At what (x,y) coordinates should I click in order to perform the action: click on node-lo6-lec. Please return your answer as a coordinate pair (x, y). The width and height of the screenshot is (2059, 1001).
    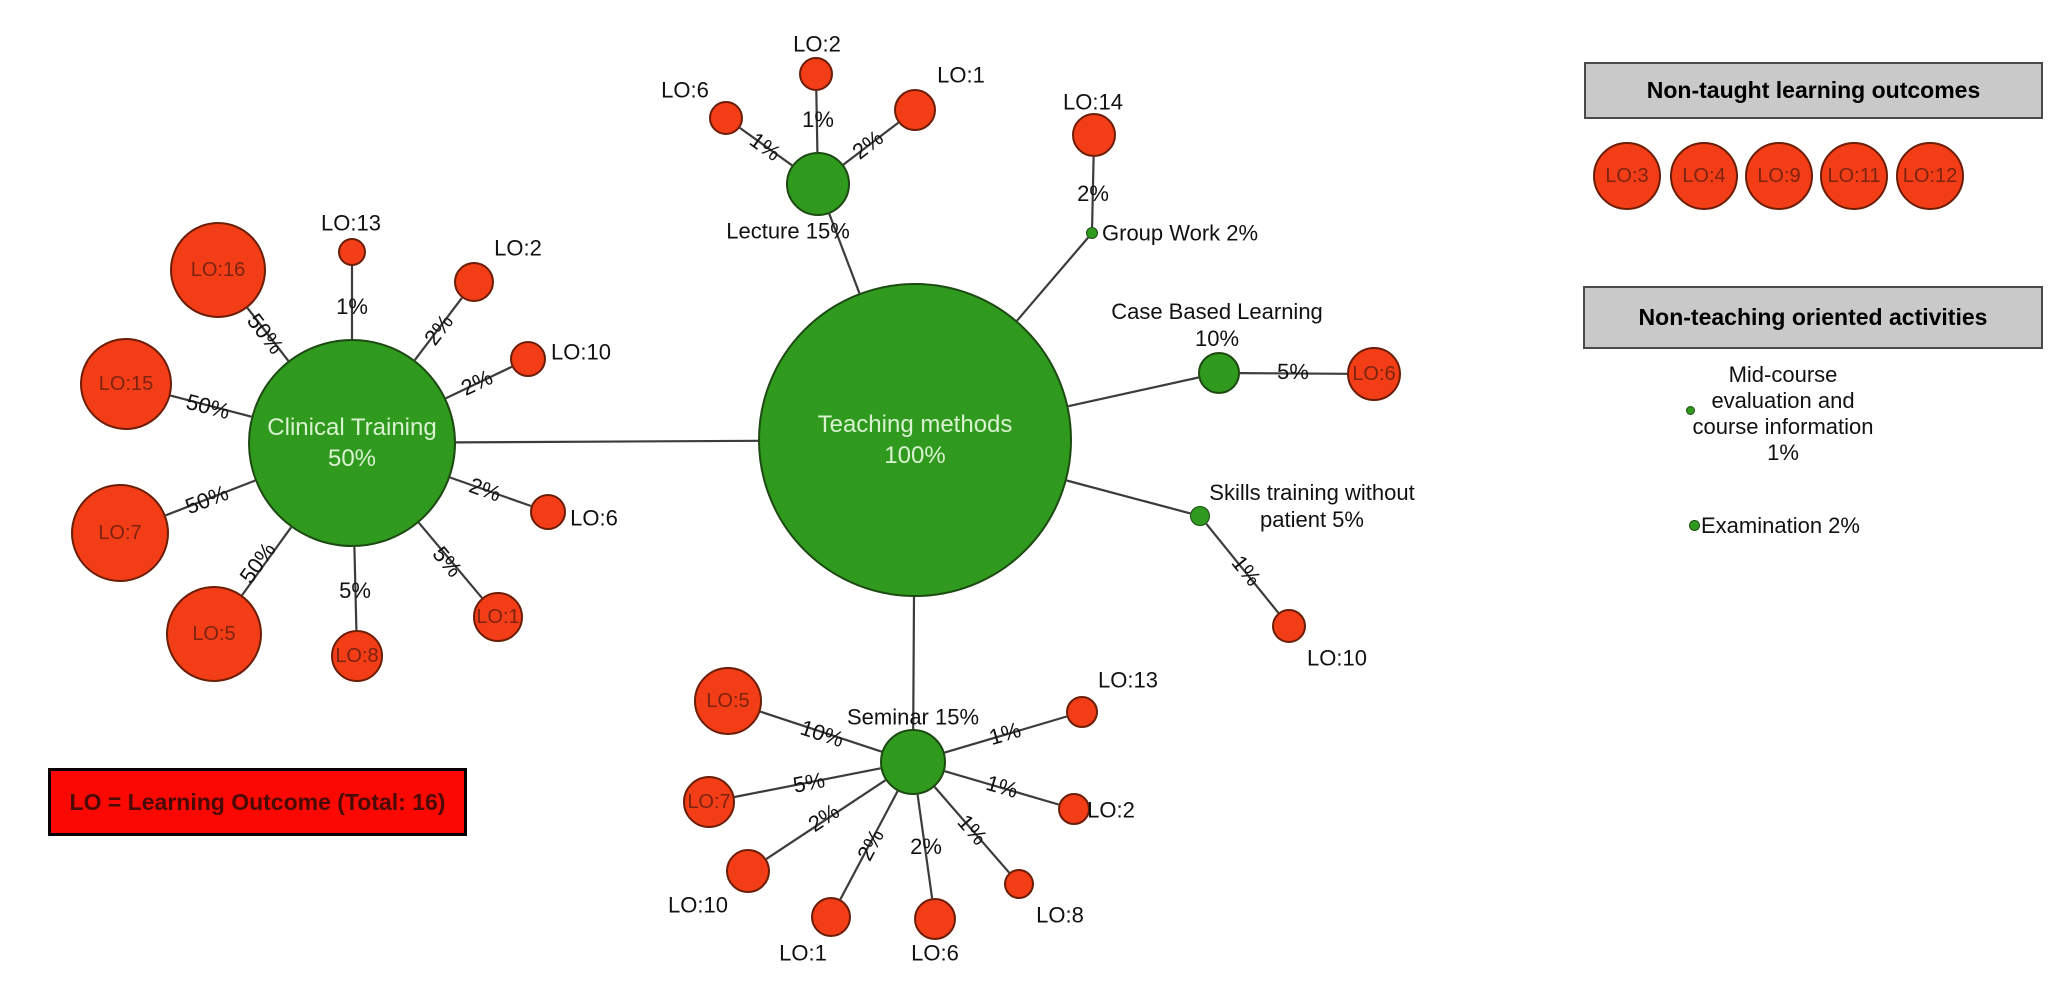
    Looking at the image, I should click on (726, 118).